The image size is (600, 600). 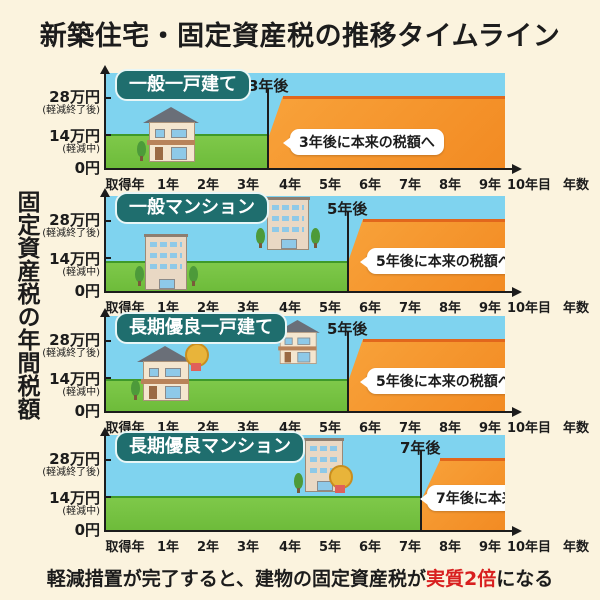 I want to click on condo-illustration, so click(x=166, y=262).